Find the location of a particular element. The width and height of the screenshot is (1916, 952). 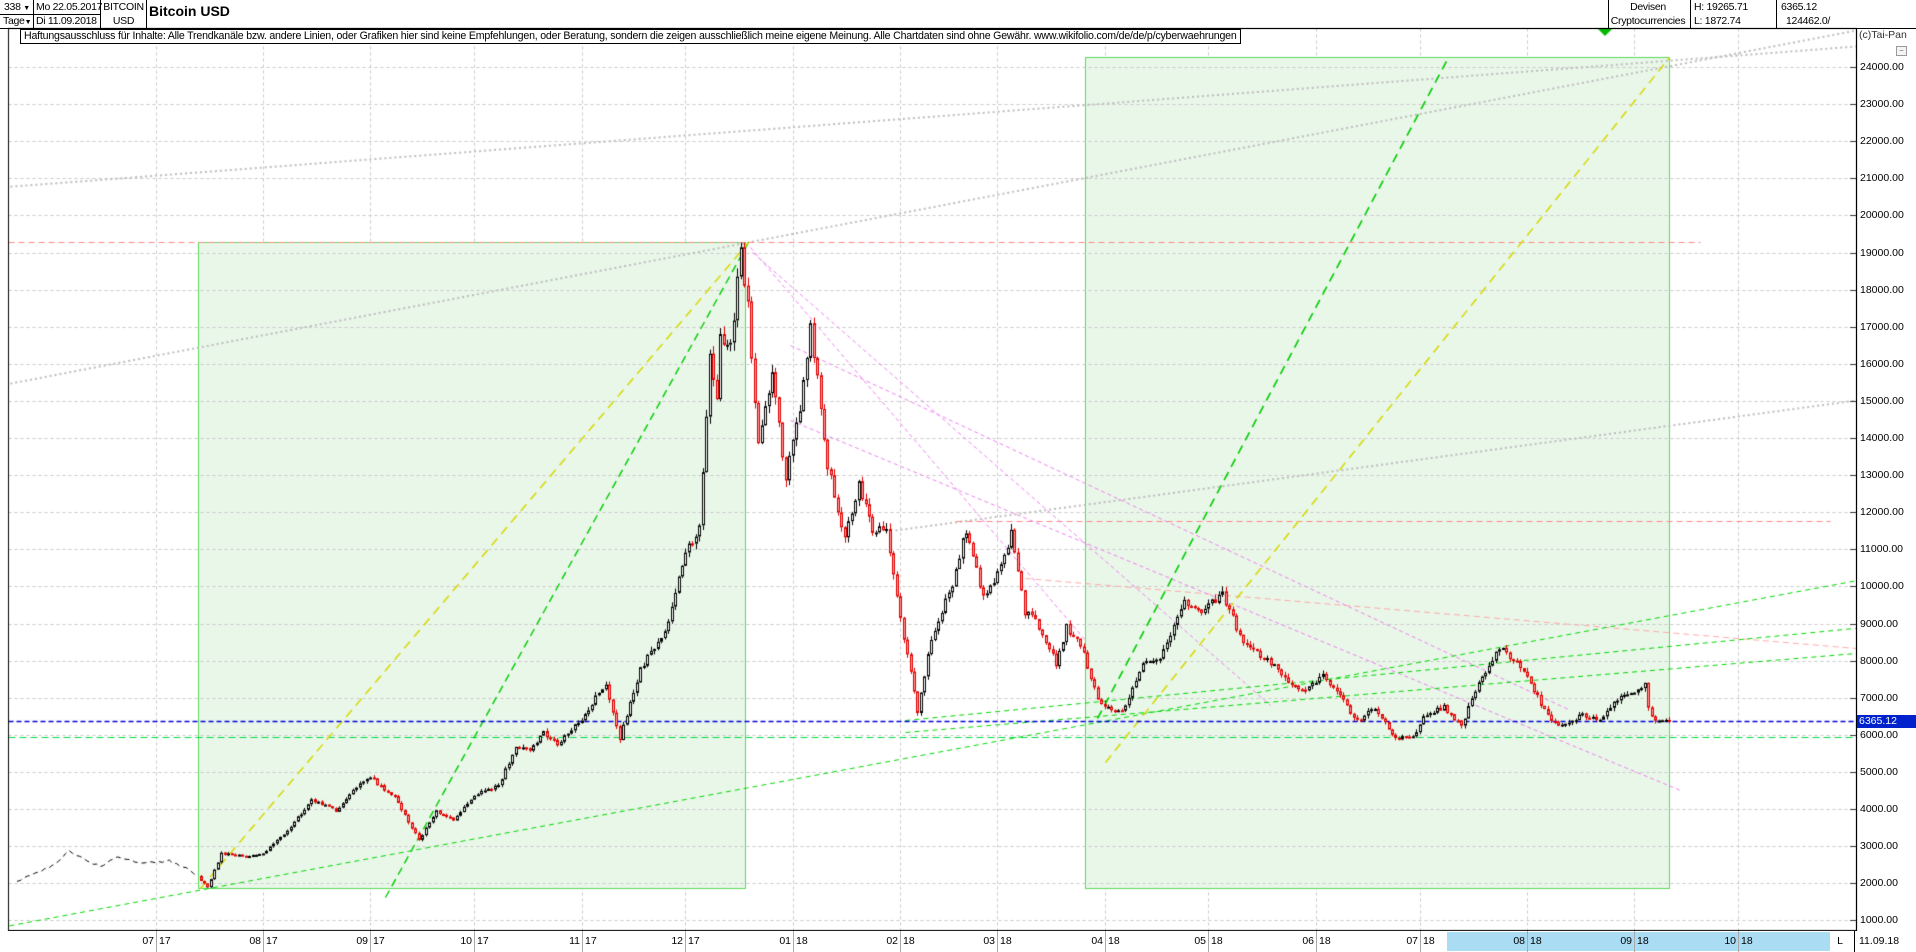

category-sublabel: Cryptocurrencies is located at coordinates (1648, 21).